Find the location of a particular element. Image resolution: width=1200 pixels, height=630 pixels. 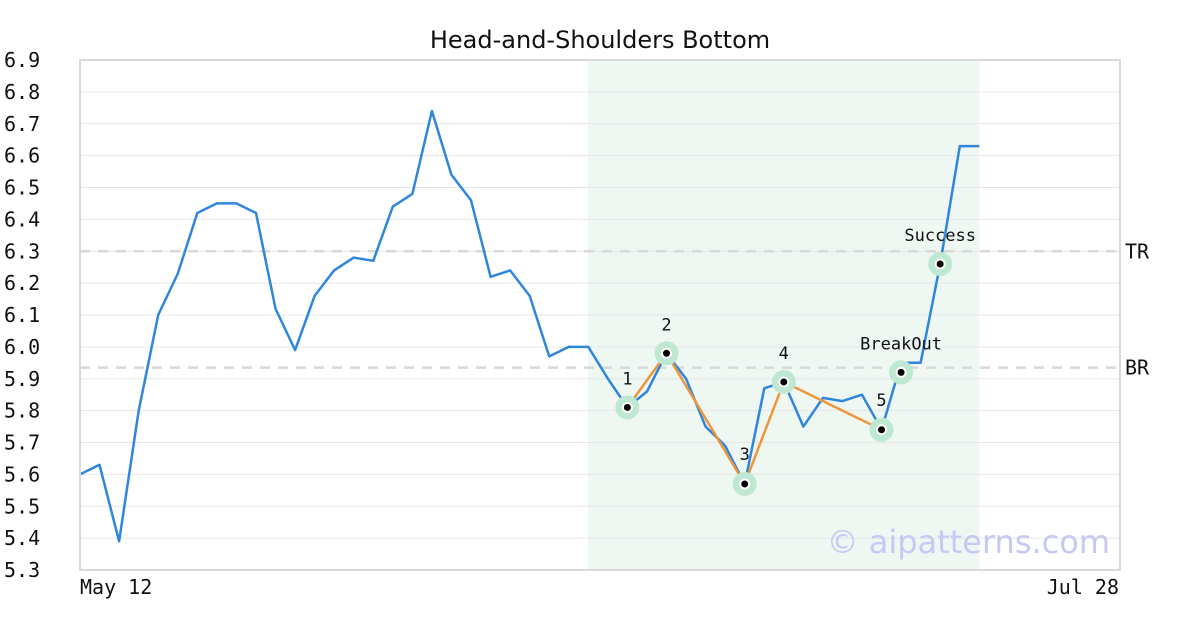

y-tick-label: 6.1 is located at coordinates (22, 315).